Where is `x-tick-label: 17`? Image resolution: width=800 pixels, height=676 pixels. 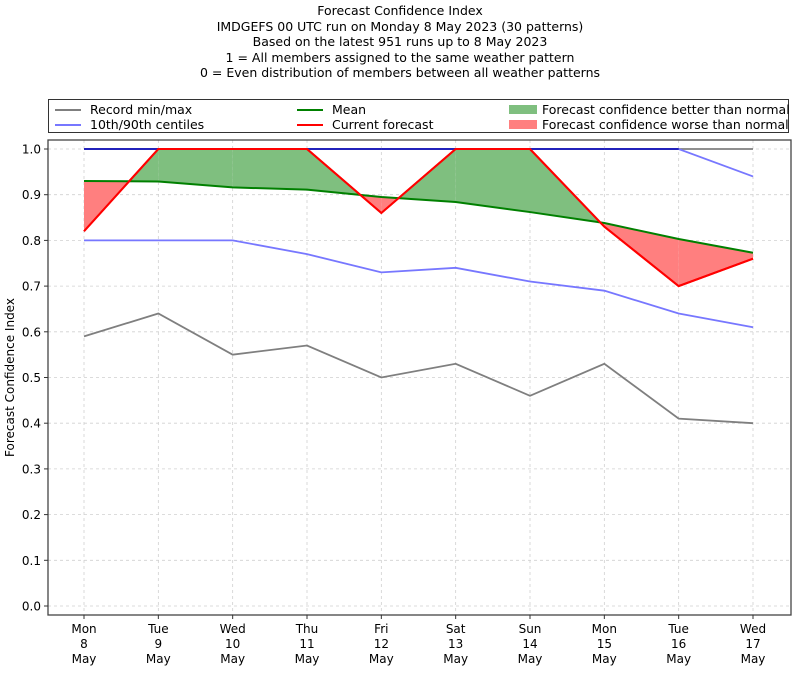 x-tick-label: 17 is located at coordinates (752, 644).